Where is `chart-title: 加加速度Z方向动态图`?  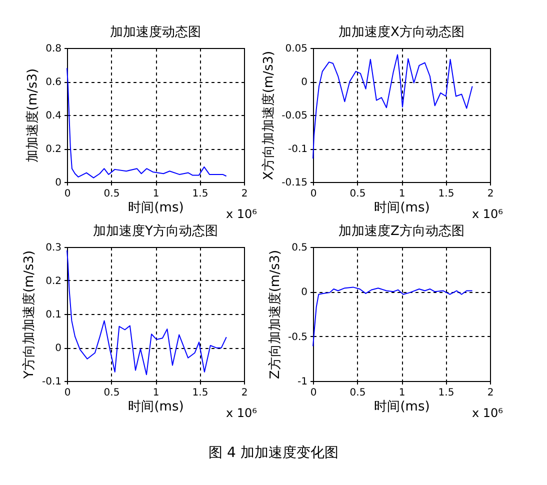
chart-title: 加加速度Z方向动态图 is located at coordinates (401, 231).